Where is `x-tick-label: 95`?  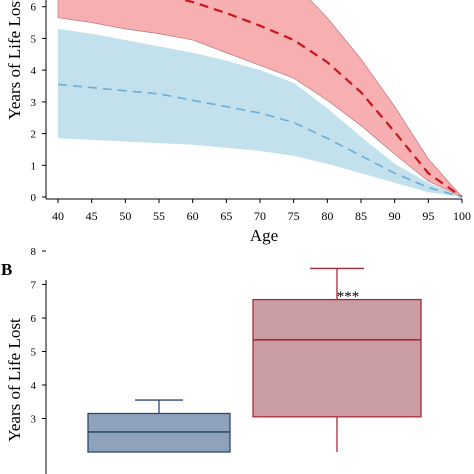 x-tick-label: 95 is located at coordinates (428, 216).